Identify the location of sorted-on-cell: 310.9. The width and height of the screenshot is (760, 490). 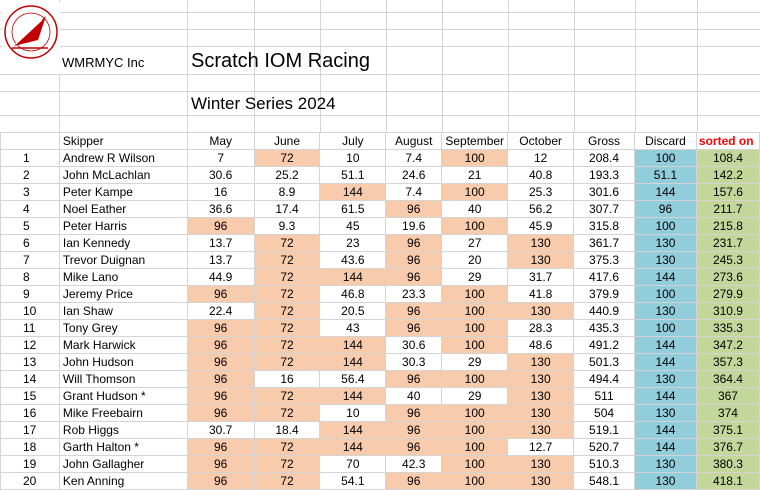
(727, 311).